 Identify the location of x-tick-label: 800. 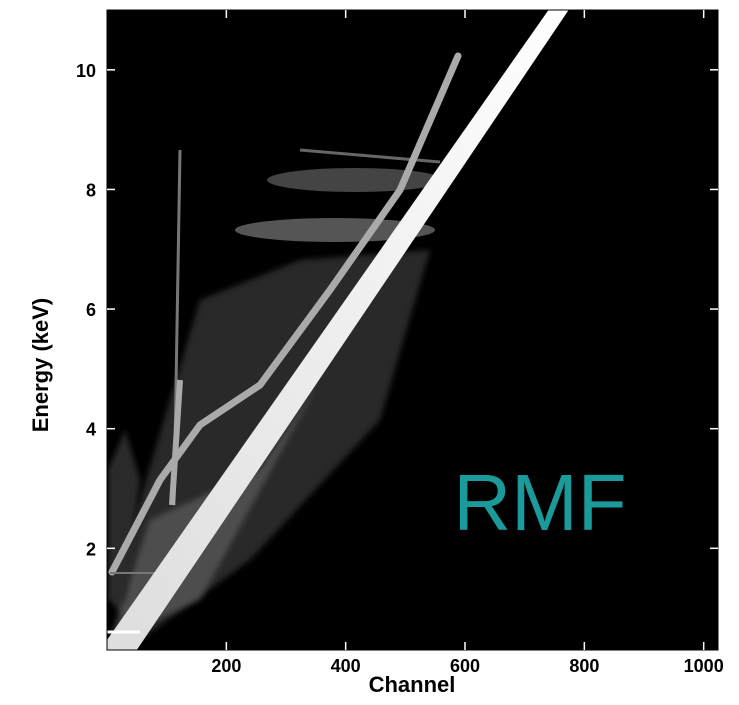
(584, 666).